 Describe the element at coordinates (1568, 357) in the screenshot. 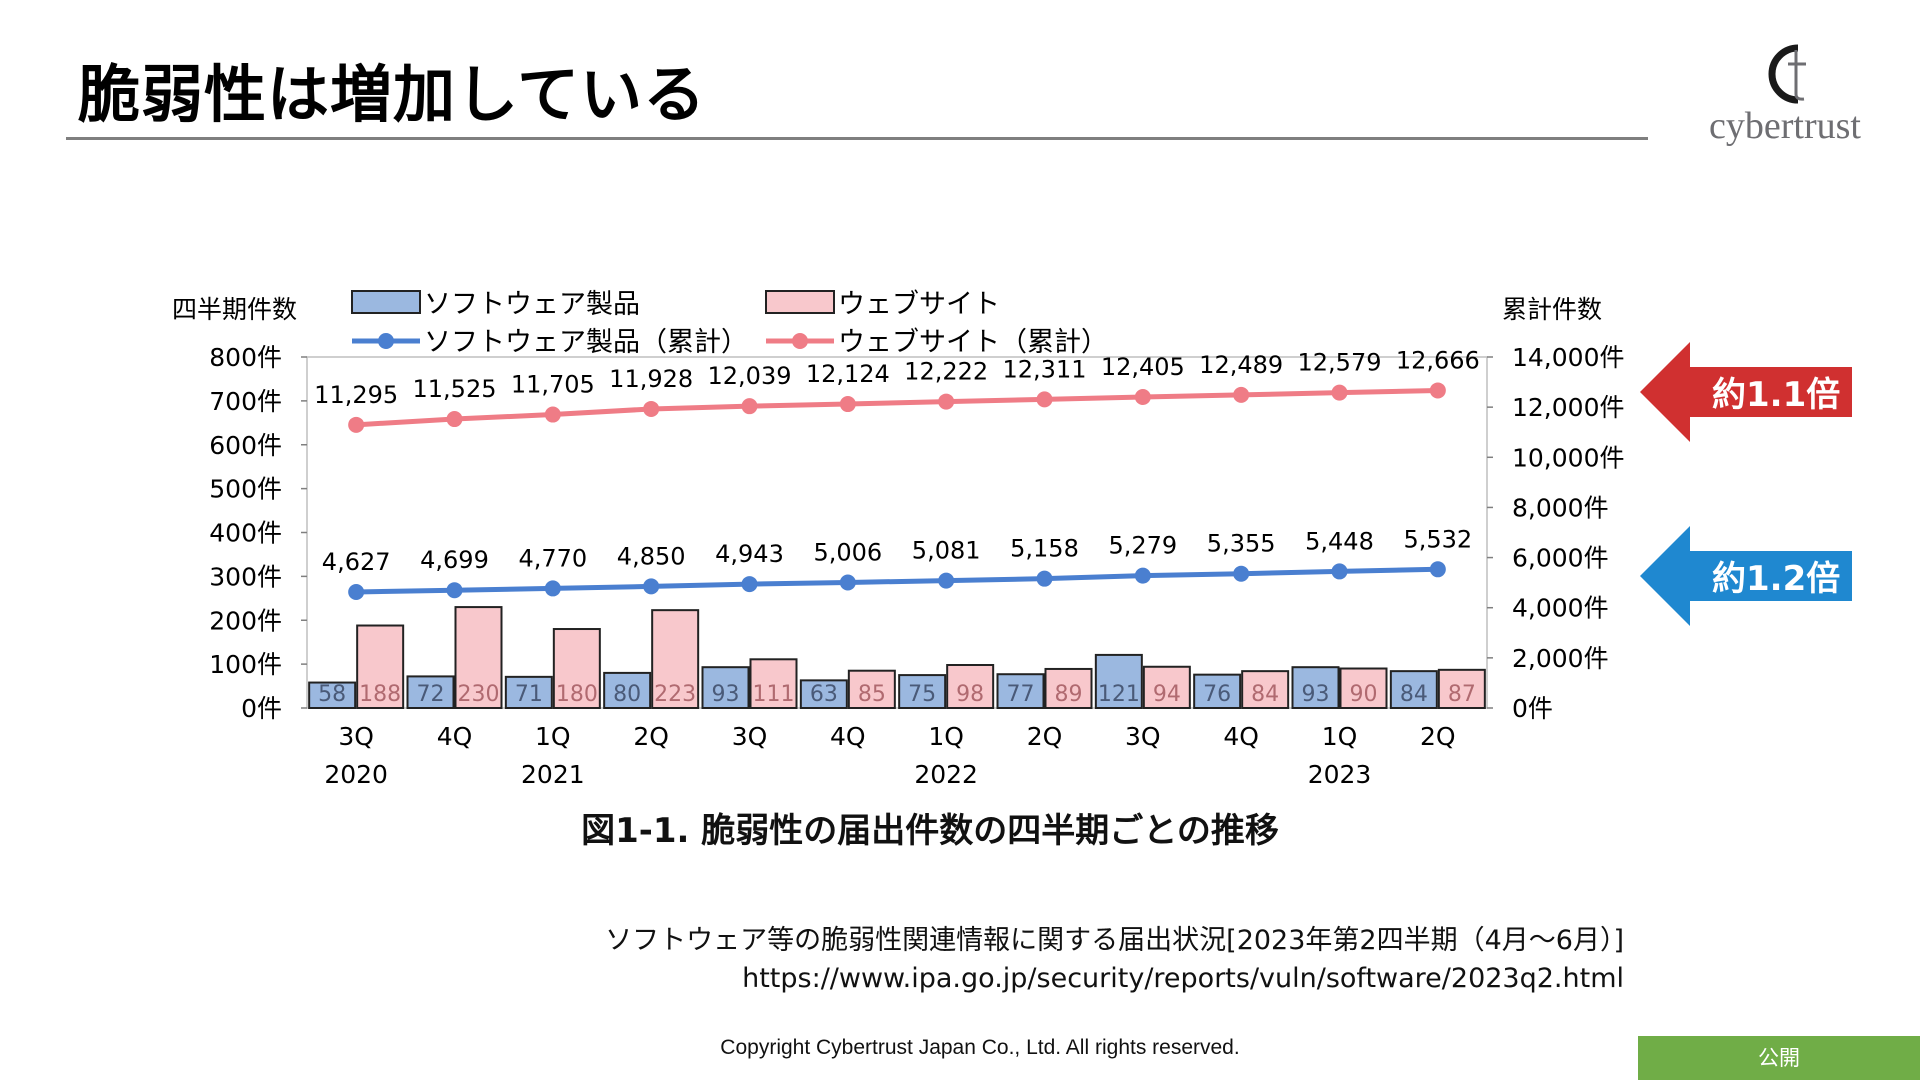

I see `right-axis-tick-label: 14,000件` at that location.